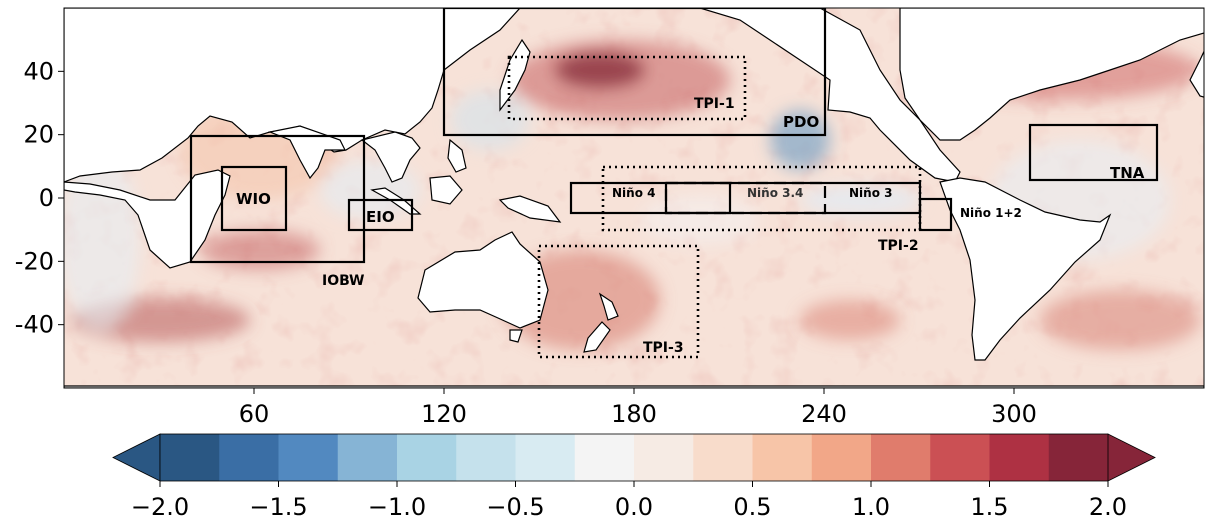  I want to click on region-box-tpi3, so click(618, 301).